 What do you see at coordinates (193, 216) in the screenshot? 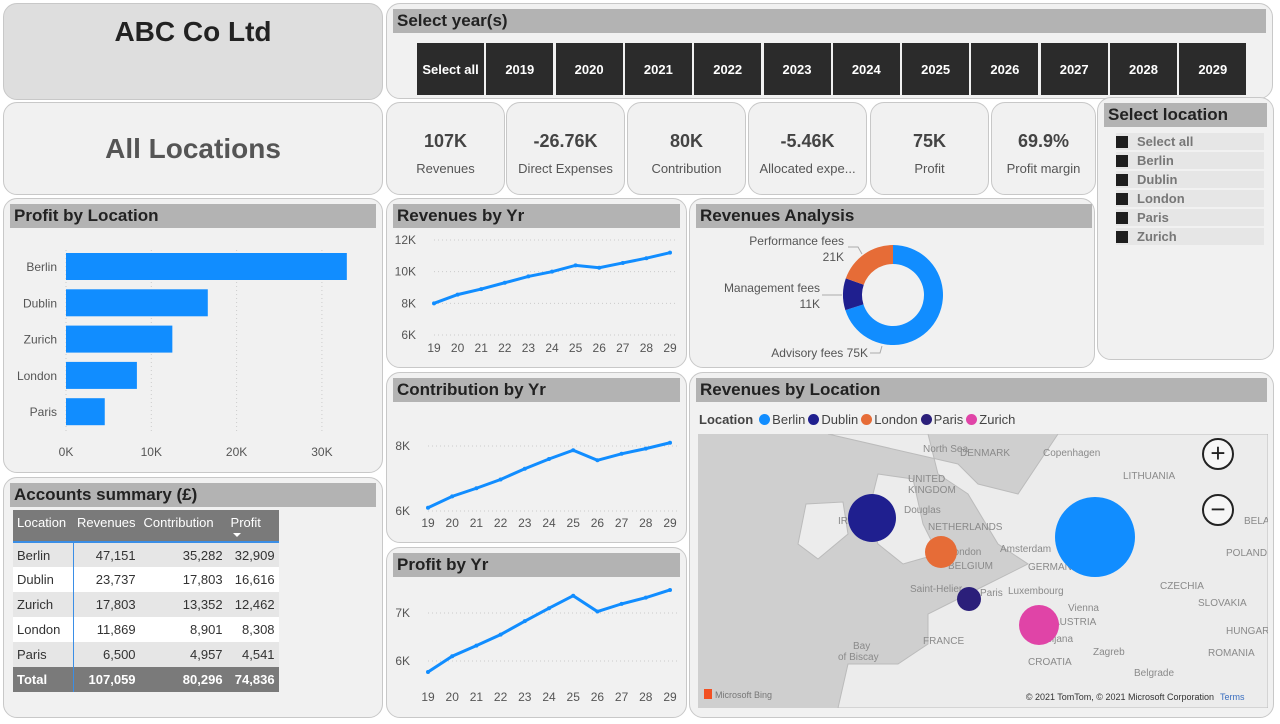
I see `profit-by-location-title: Profit by Location` at bounding box center [193, 216].